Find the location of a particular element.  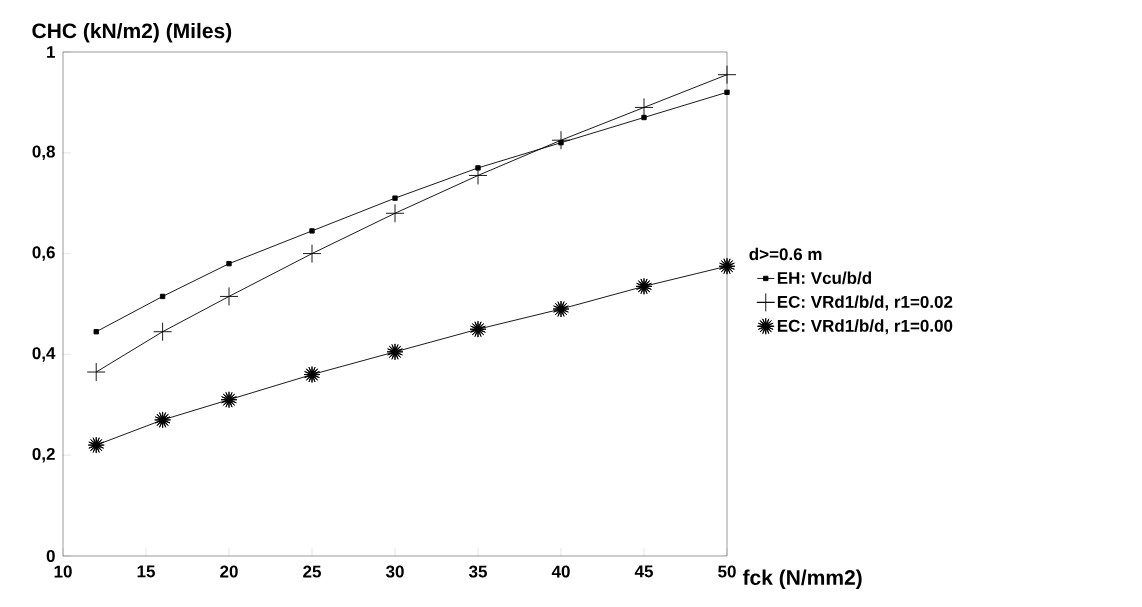

x-tick-label: 35 is located at coordinates (477, 571).